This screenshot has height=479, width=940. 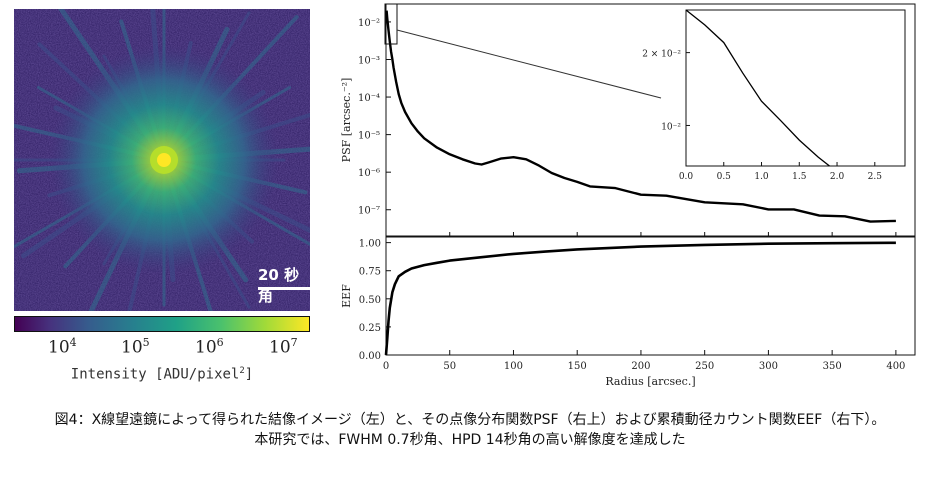 What do you see at coordinates (529, 64) in the screenshot?
I see `zoom-connector` at bounding box center [529, 64].